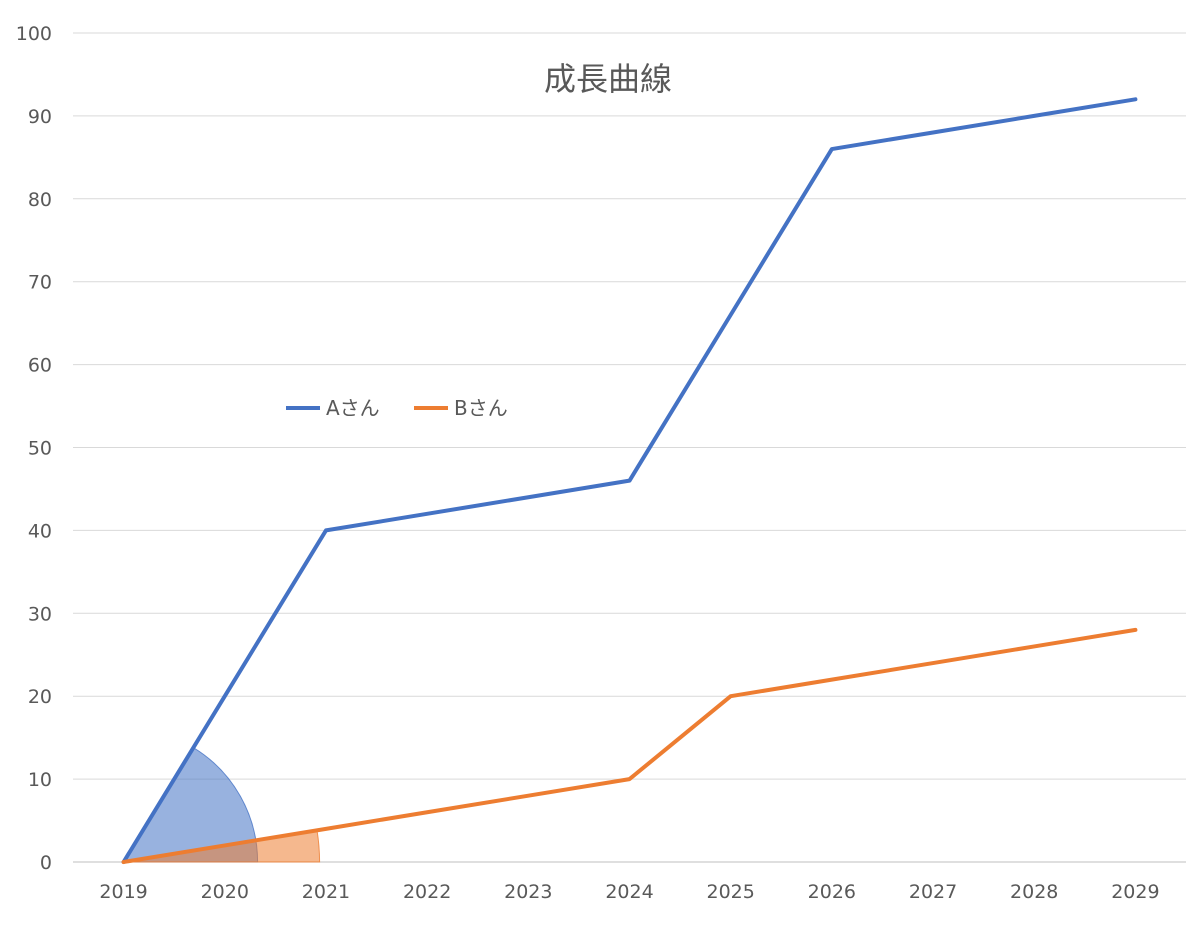 The image size is (1200, 928). What do you see at coordinates (40, 614) in the screenshot?
I see `y-tick-label: 30` at bounding box center [40, 614].